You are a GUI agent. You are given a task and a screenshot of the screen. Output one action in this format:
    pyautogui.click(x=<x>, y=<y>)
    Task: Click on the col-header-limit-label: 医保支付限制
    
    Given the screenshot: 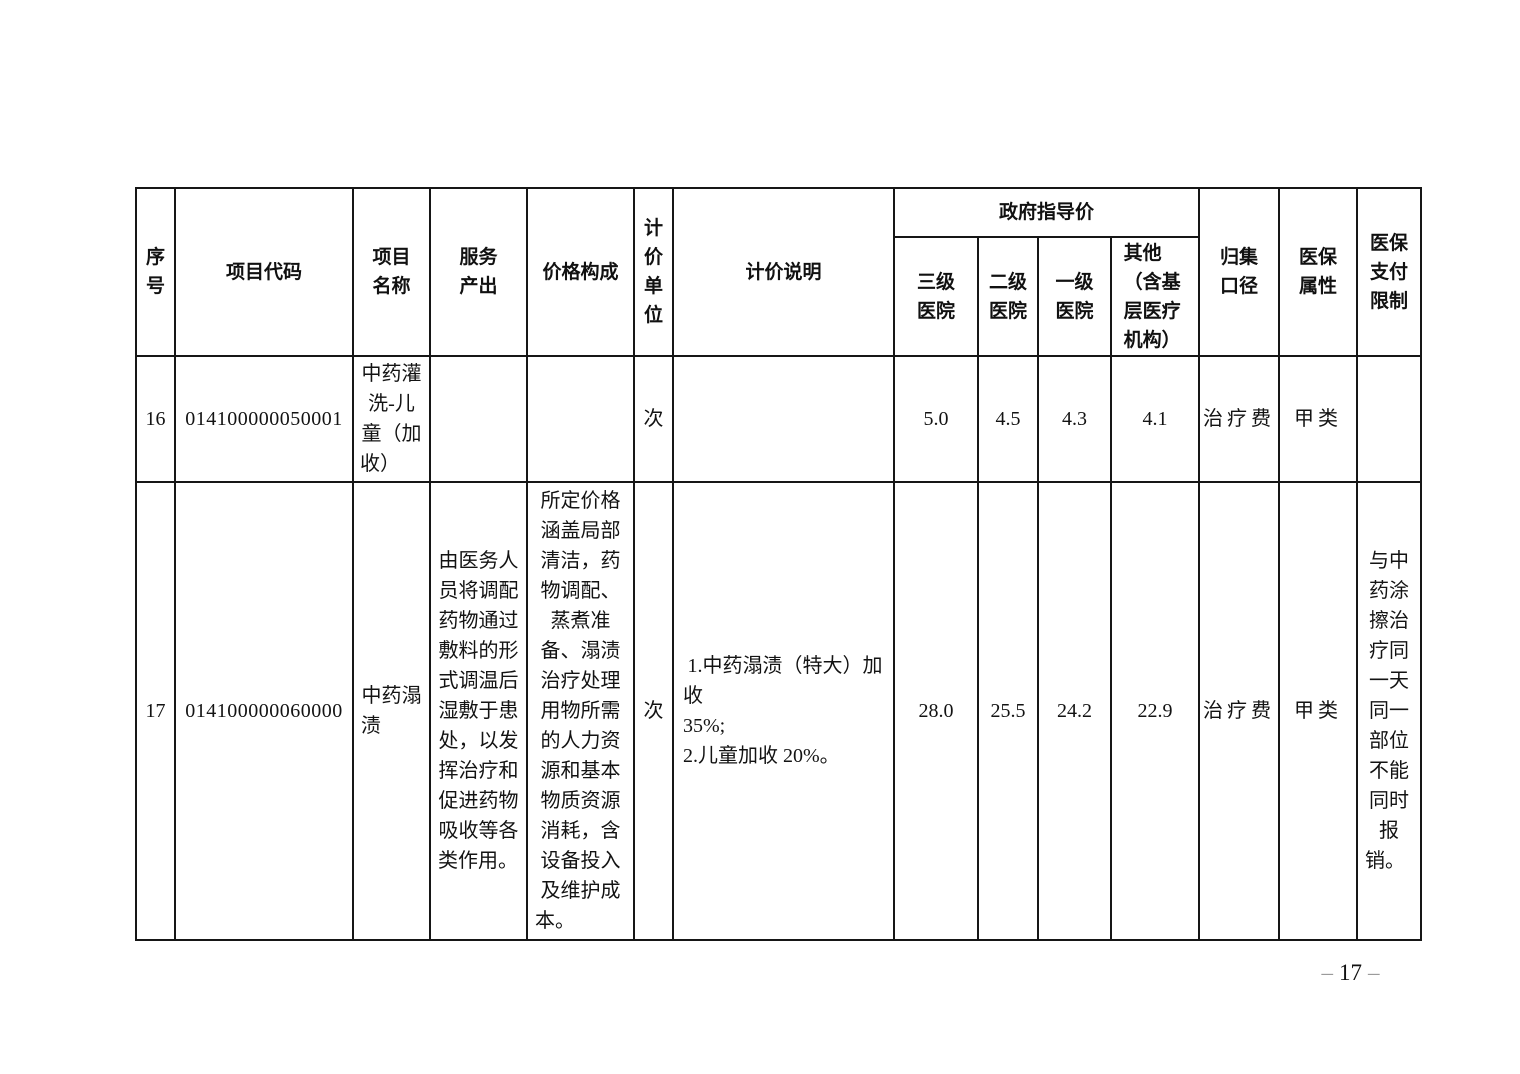 What is the action you would take?
    pyautogui.click(x=1389, y=272)
    